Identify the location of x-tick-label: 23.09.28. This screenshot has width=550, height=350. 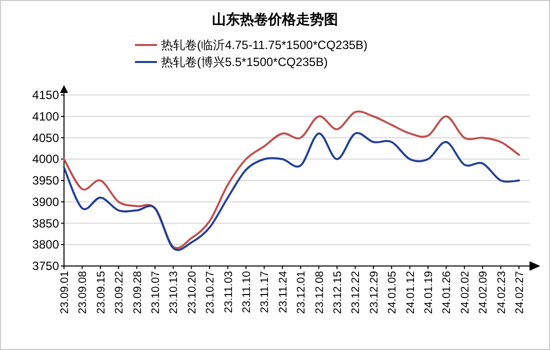
(138, 292).